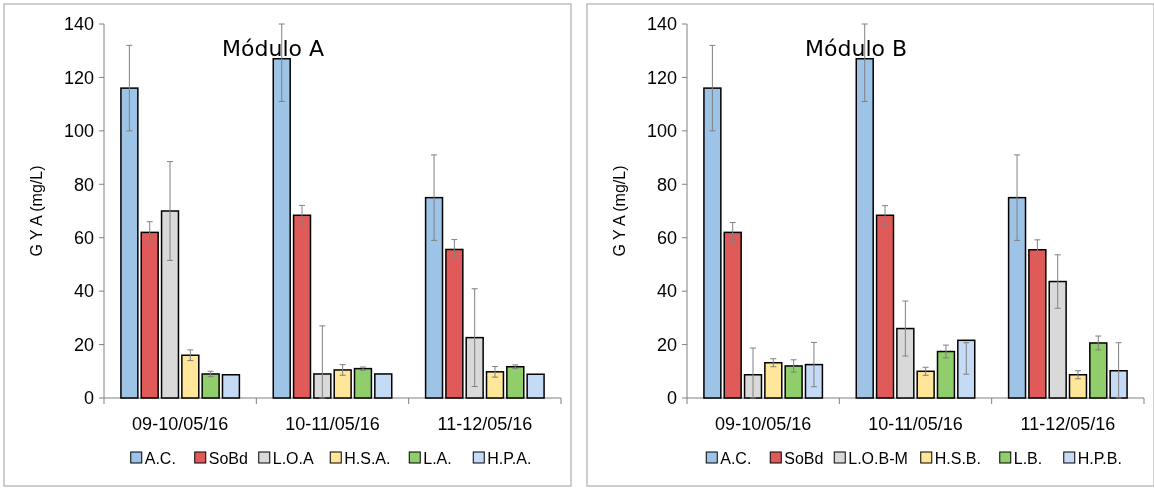 Image resolution: width=1154 pixels, height=491 pixels. What do you see at coordinates (273, 49) in the screenshot?
I see `text: Módulo A` at bounding box center [273, 49].